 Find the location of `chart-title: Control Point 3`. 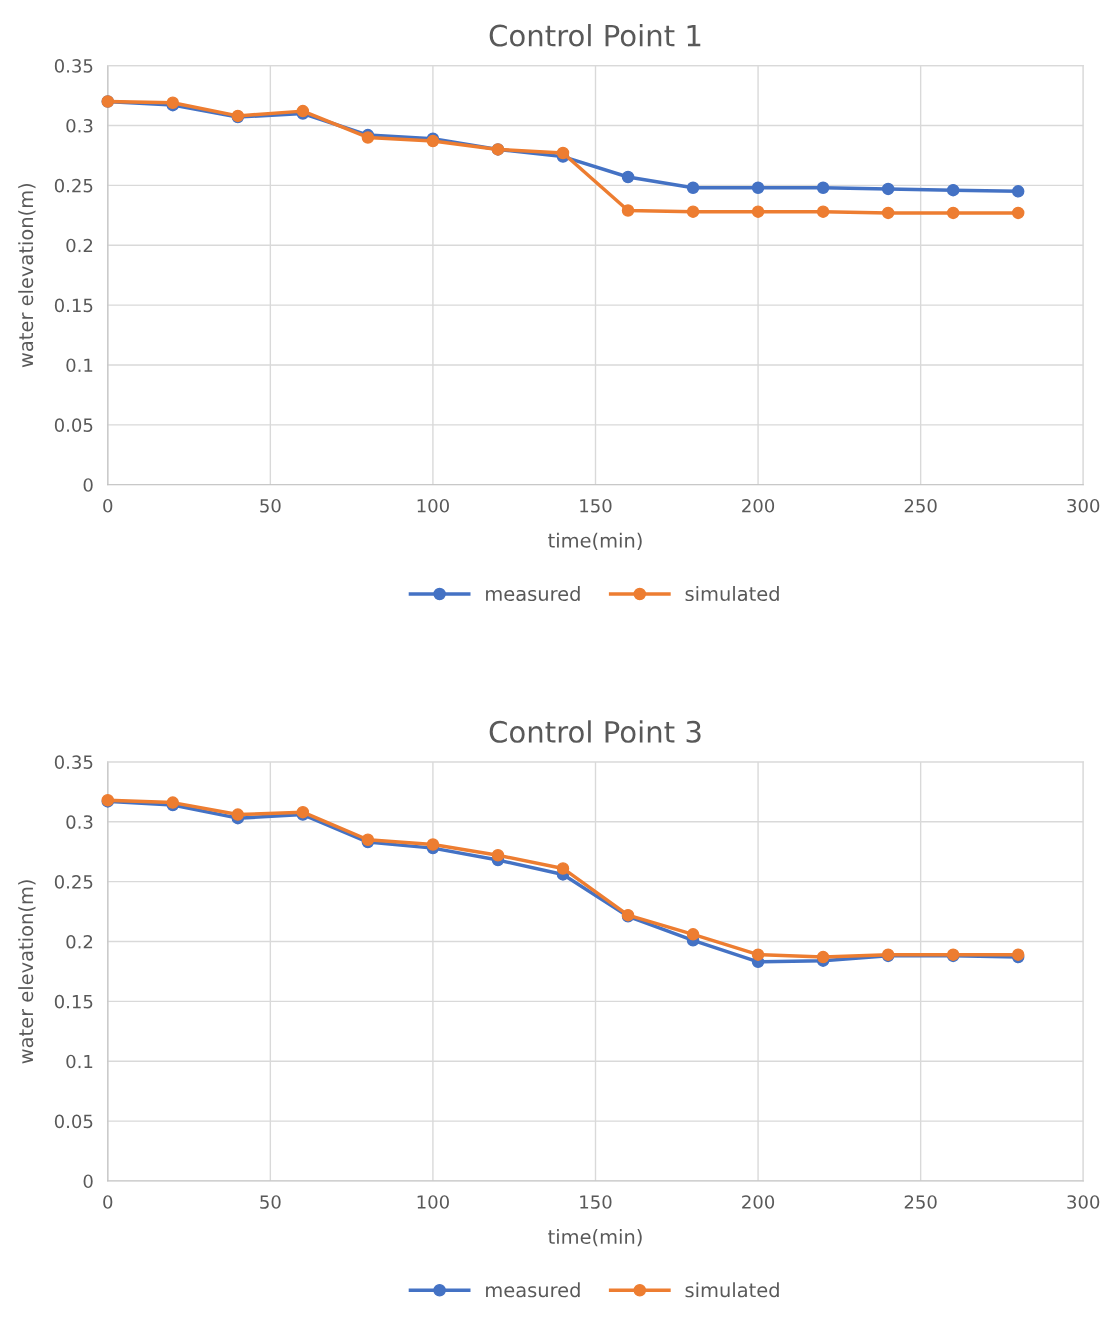

chart-title: Control Point 3 is located at coordinates (595, 731).